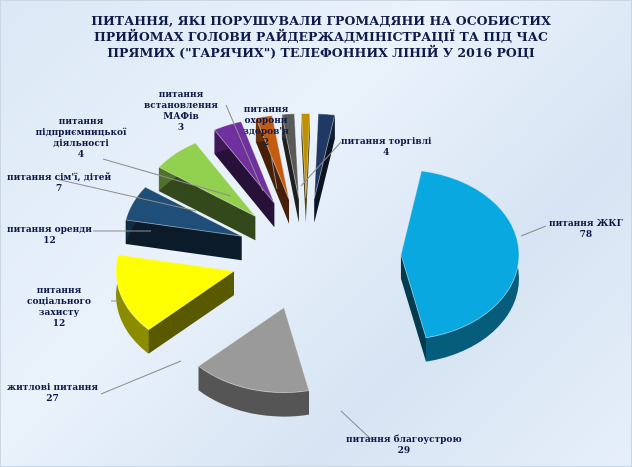 The image size is (632, 467). I want to click on label-pidpryiemnytska: питання підприємницької діяльності 4, so click(81, 138).